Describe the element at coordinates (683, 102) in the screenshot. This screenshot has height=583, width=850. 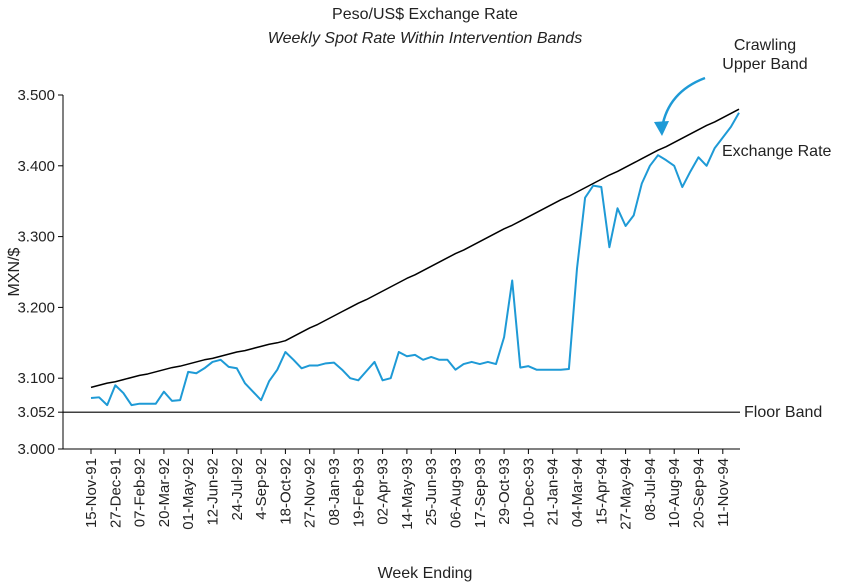
I see `annotation-arrow` at that location.